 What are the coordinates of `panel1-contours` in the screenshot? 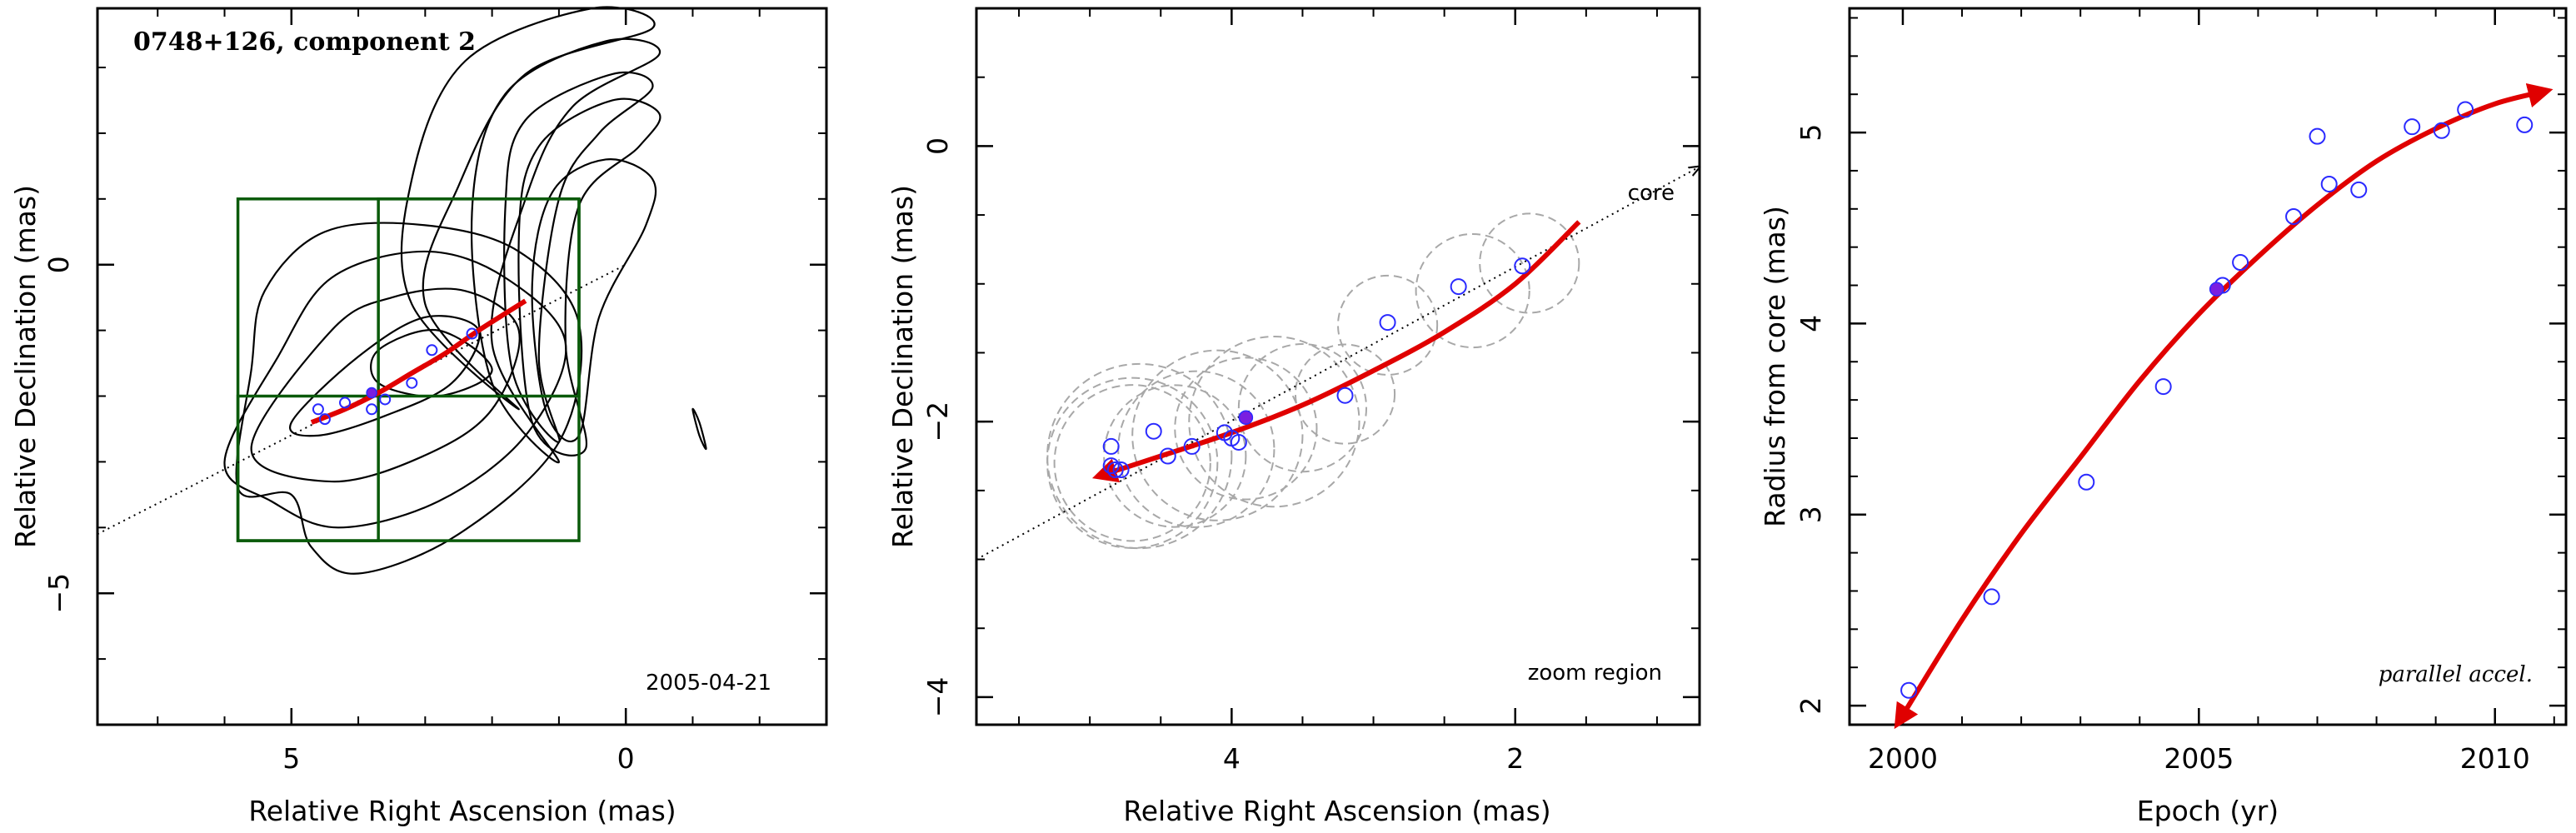 It's located at (465, 290).